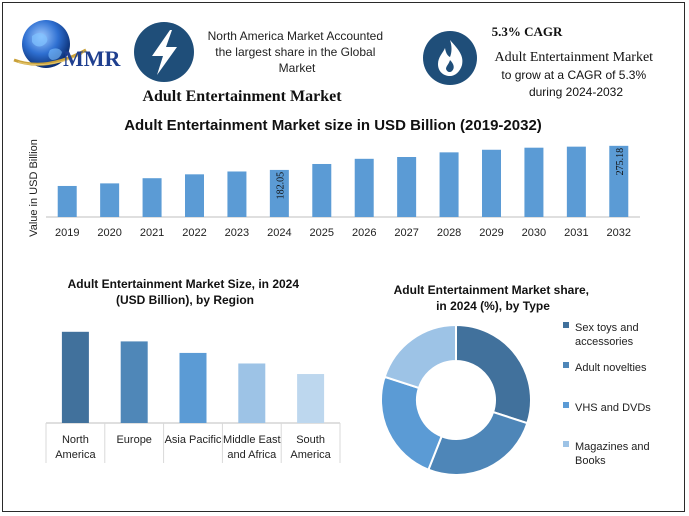 Image resolution: width=689 pixels, height=516 pixels. I want to click on legend-label: Sex toys and, so click(607, 328).